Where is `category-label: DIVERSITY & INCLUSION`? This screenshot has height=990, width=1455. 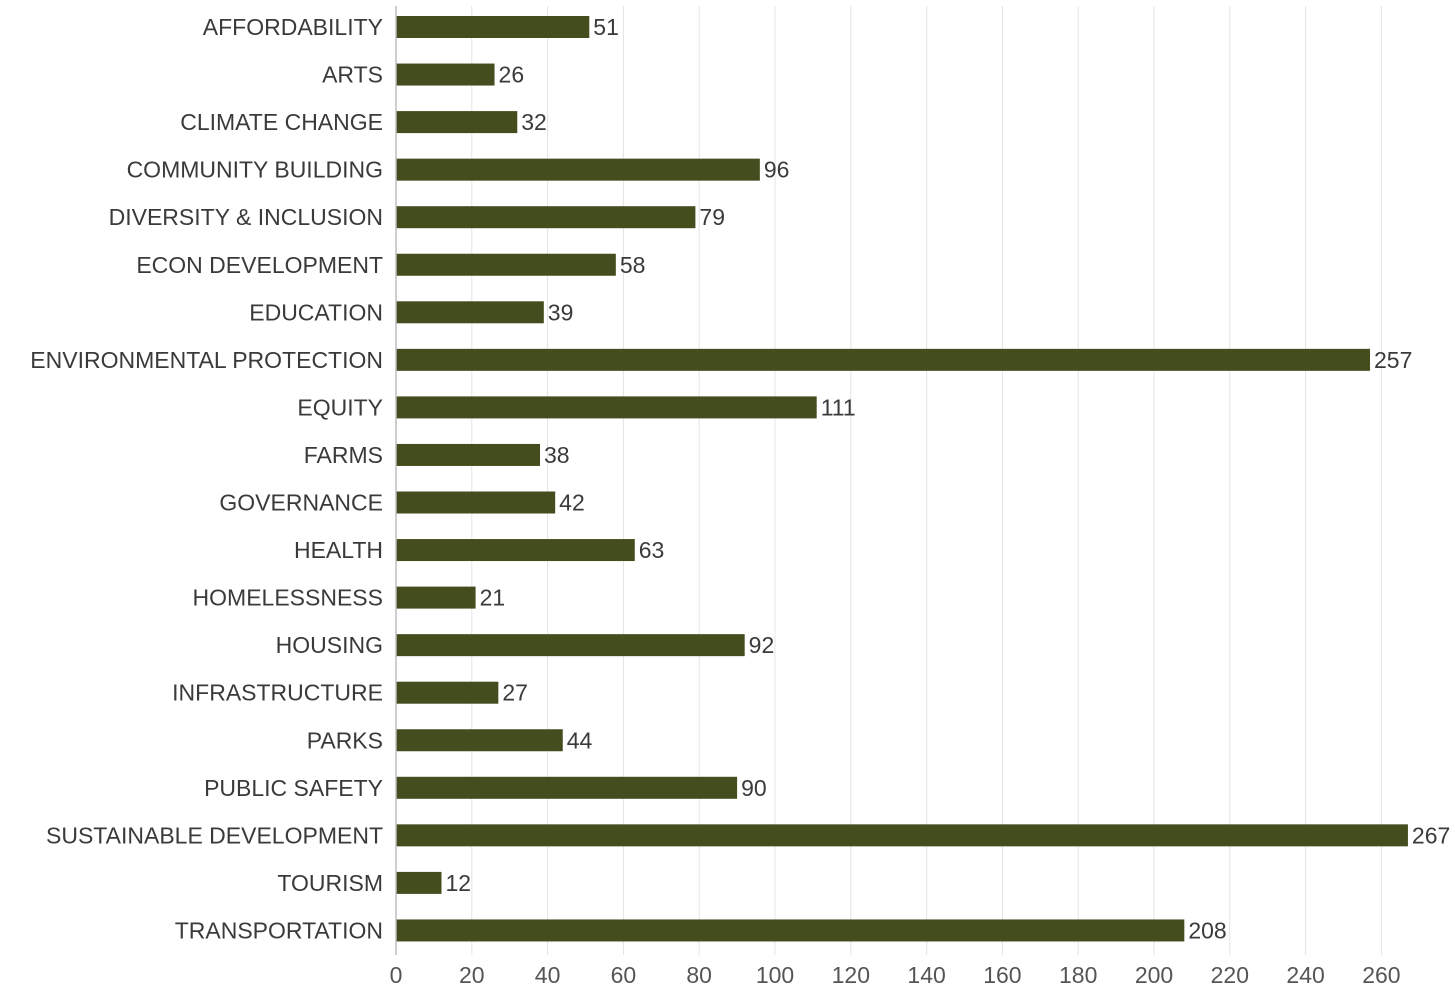 category-label: DIVERSITY & INCLUSION is located at coordinates (246, 217).